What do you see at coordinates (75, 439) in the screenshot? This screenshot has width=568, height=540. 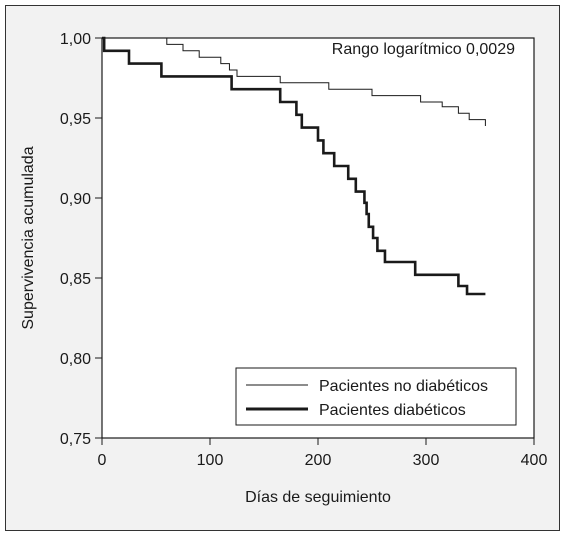 I see `y-tick-label: 0,75` at bounding box center [75, 439].